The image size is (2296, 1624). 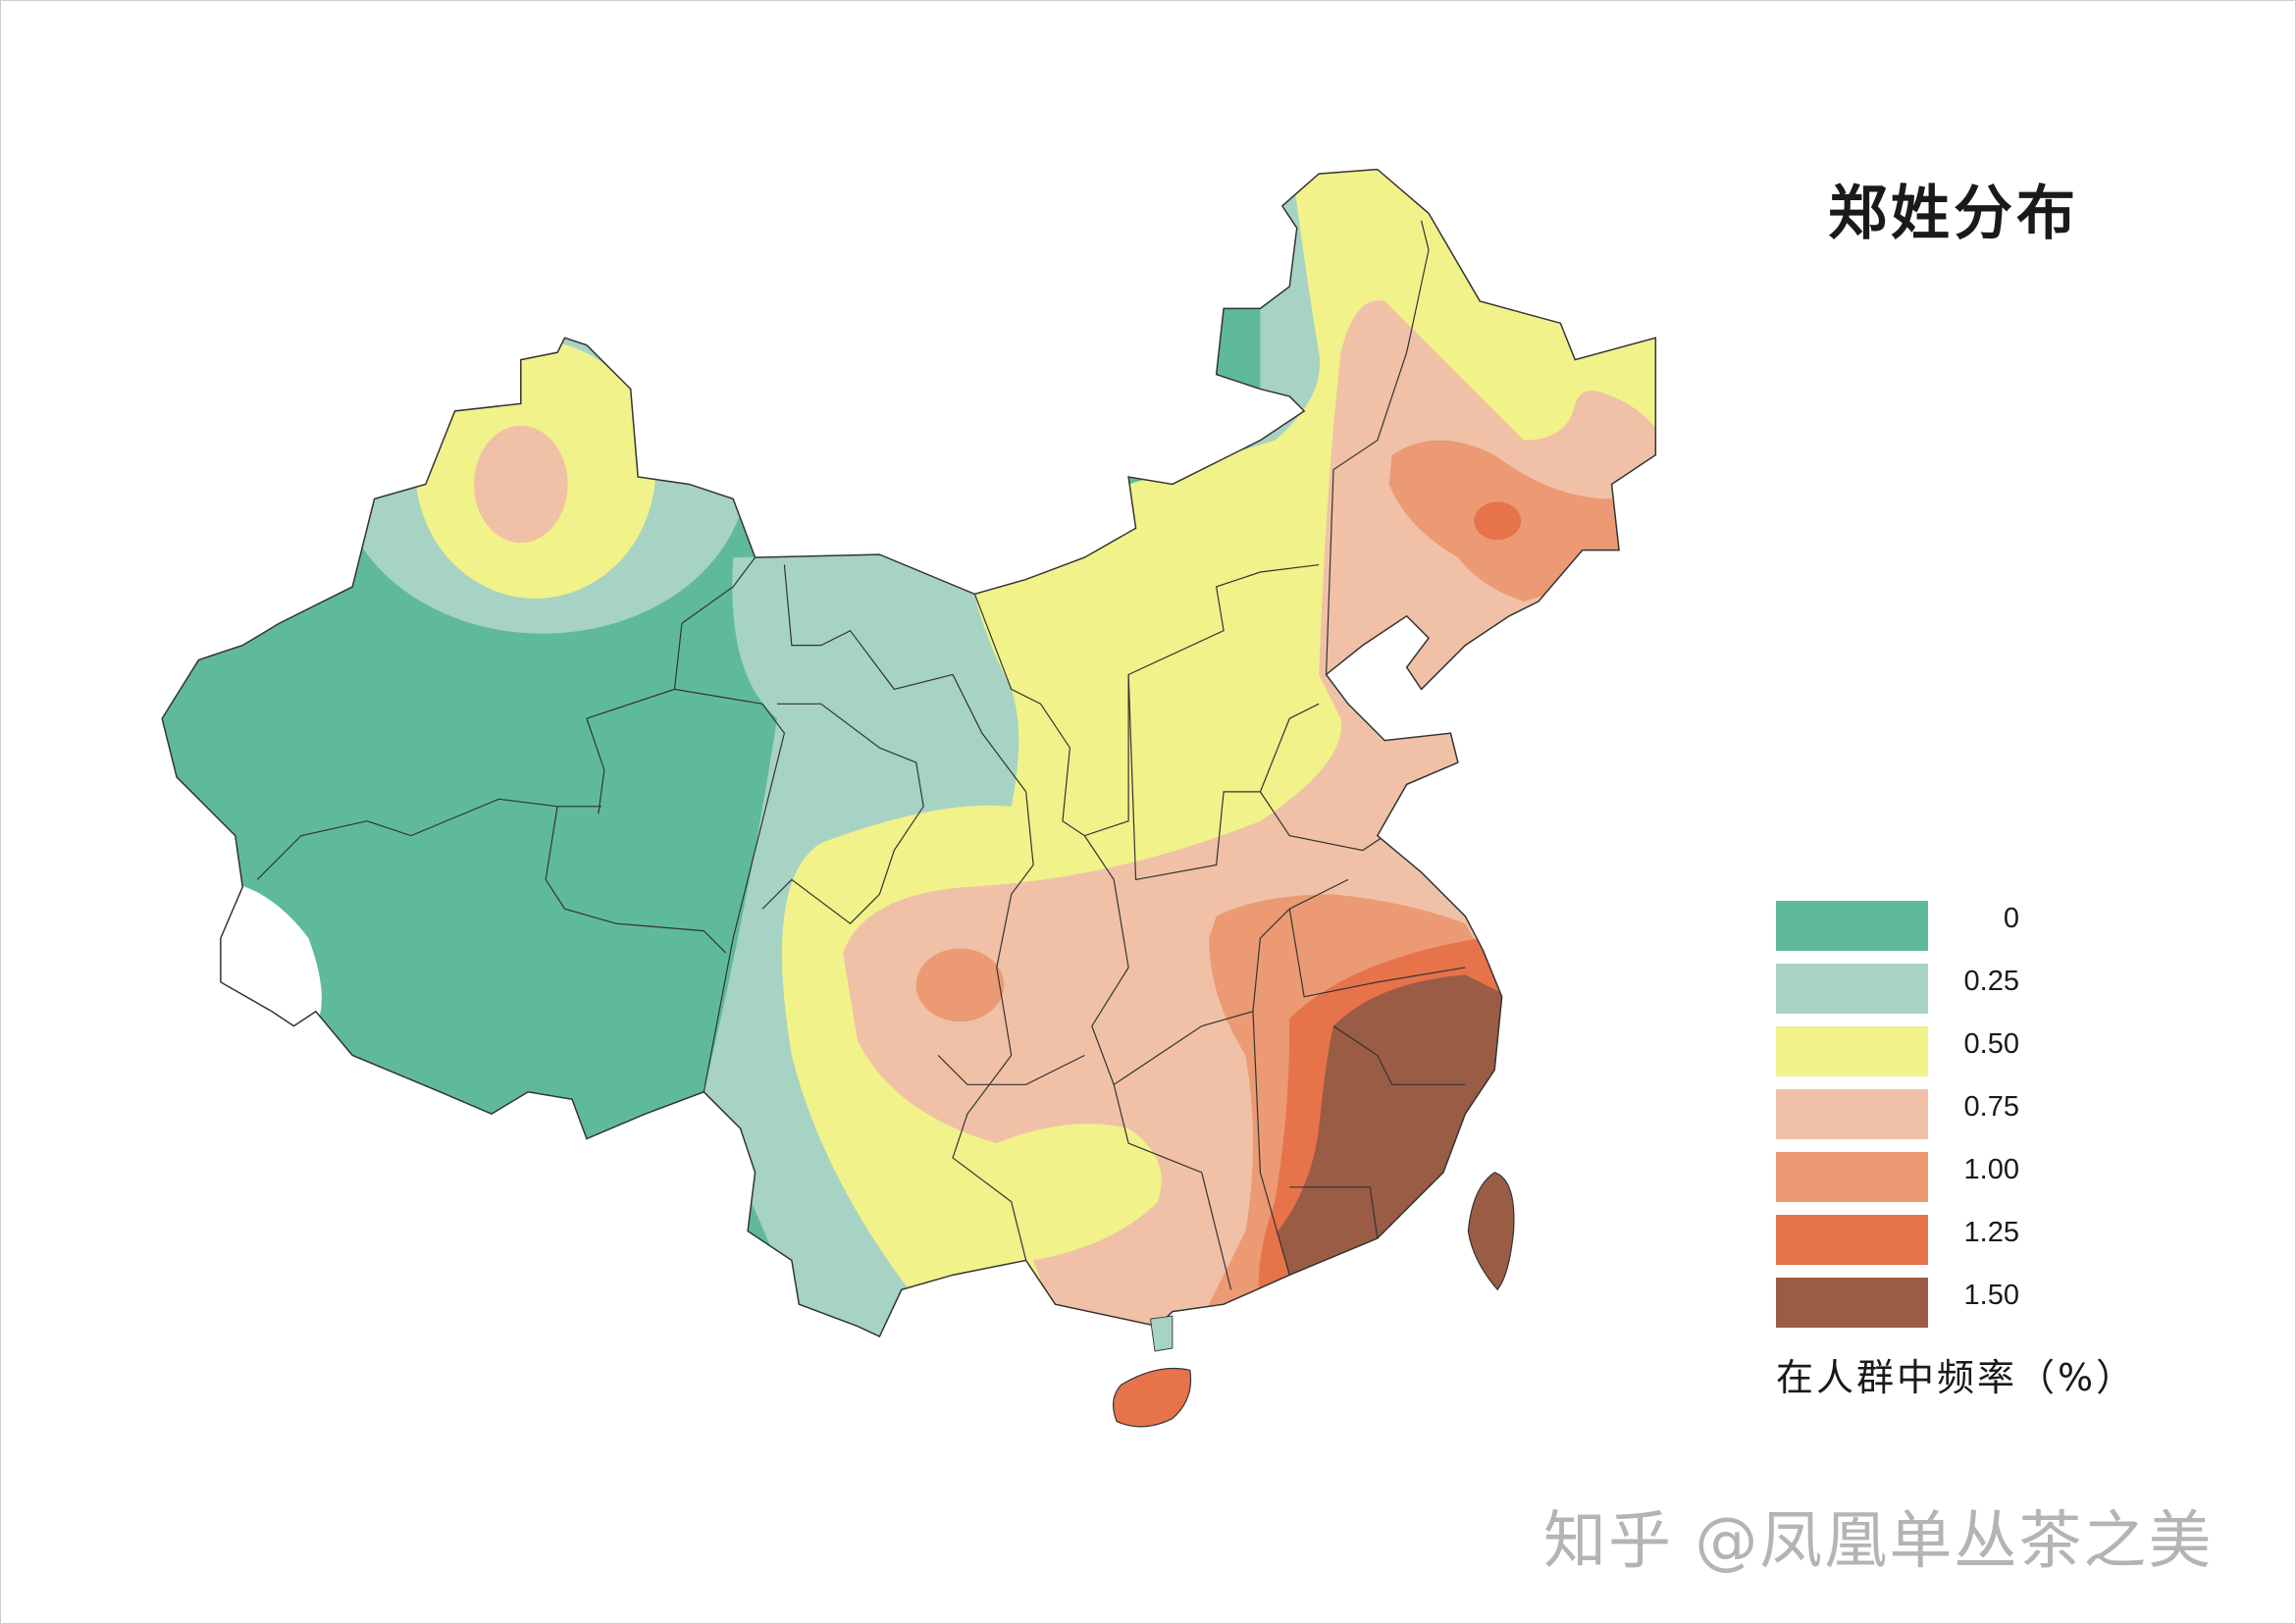 What do you see at coordinates (1953, 214) in the screenshot?
I see `map-title: 郑姓分布` at bounding box center [1953, 214].